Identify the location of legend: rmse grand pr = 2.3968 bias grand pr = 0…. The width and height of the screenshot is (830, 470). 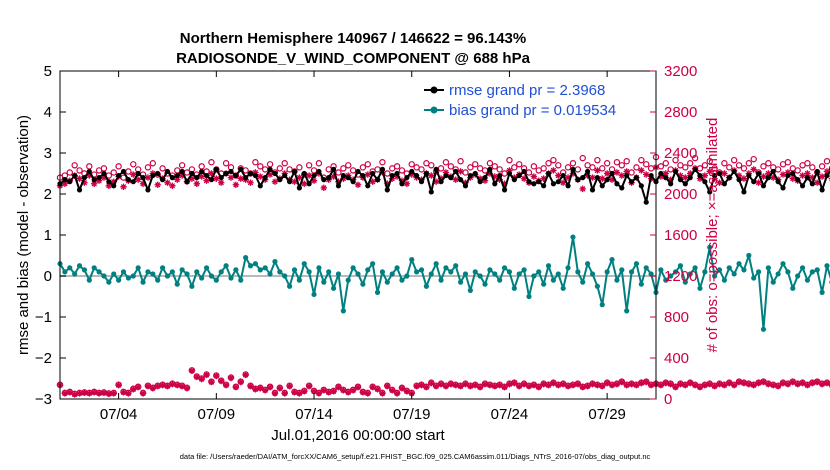
(520, 100).